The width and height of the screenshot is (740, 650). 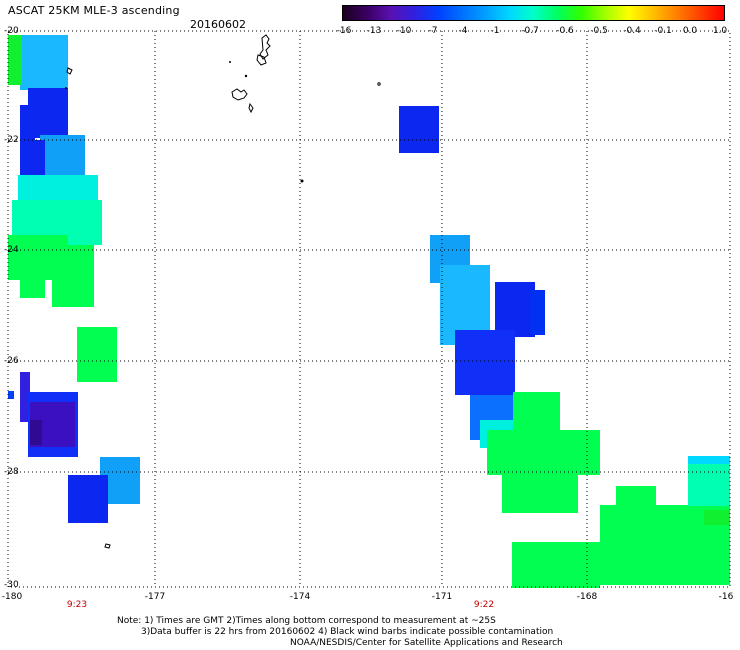 What do you see at coordinates (11, 585) in the screenshot?
I see `lat-label: -30` at bounding box center [11, 585].